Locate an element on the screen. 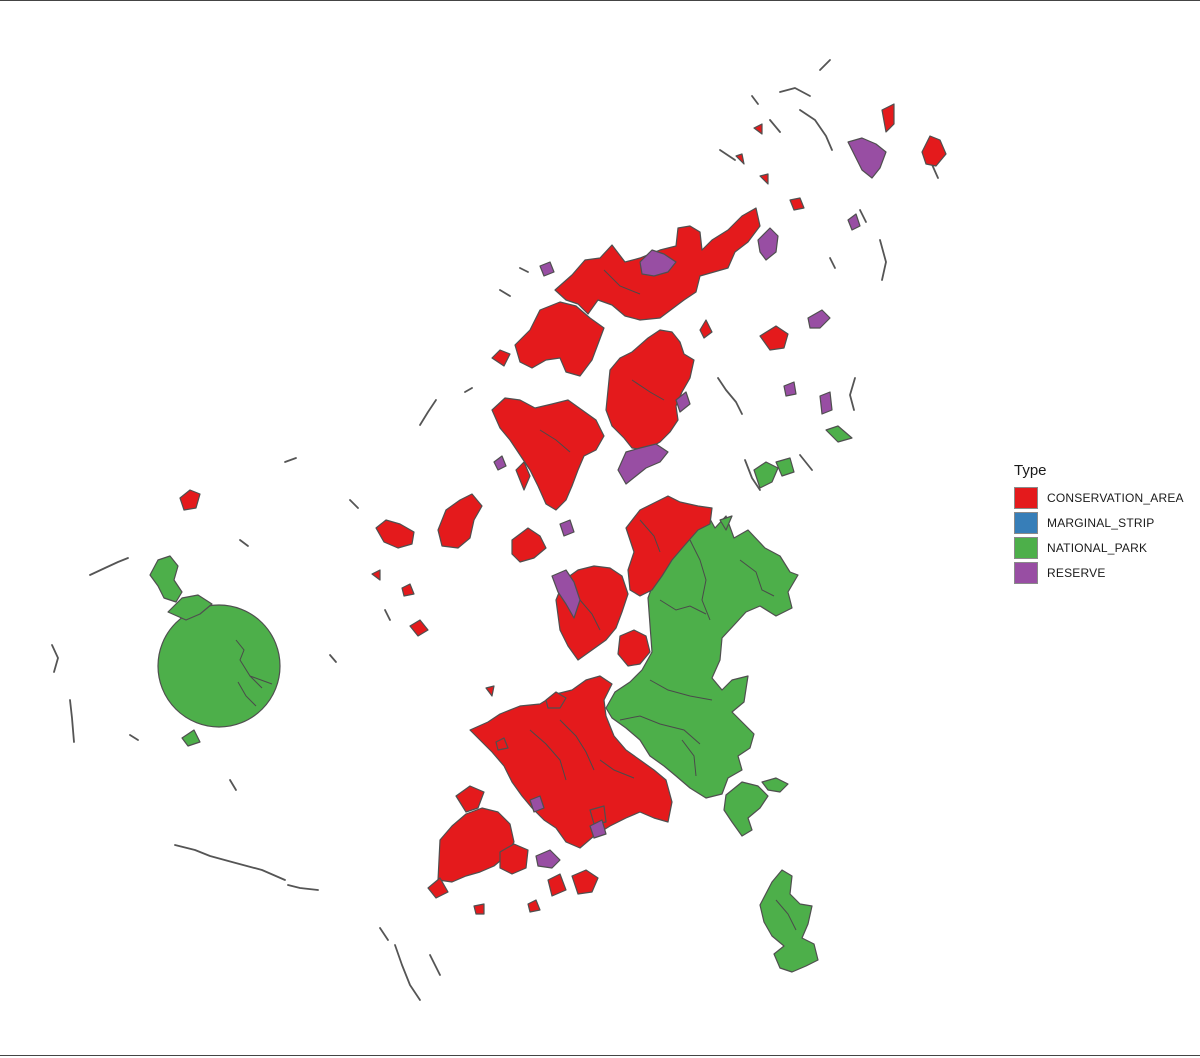  national-park-west-lobe is located at coordinates (190, 607).